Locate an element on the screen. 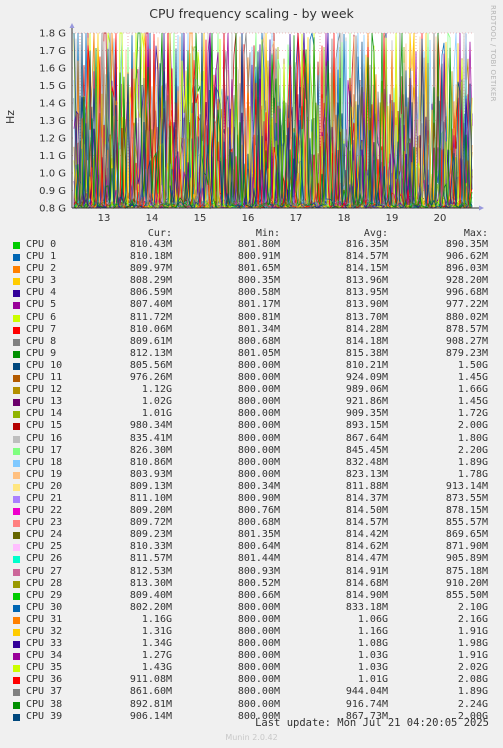 This screenshot has height=748, width=503. legend-series-name: CPU 36 is located at coordinates (44, 680).